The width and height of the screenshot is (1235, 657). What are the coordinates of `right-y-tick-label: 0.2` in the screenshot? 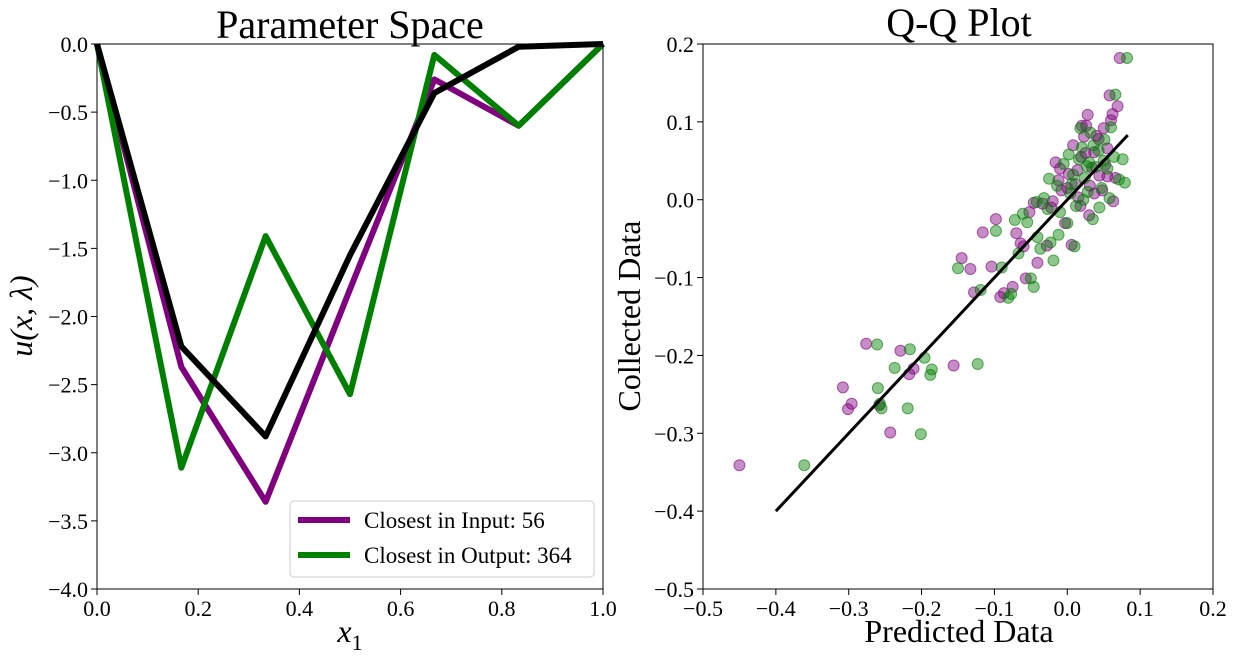 It's located at (681, 44).